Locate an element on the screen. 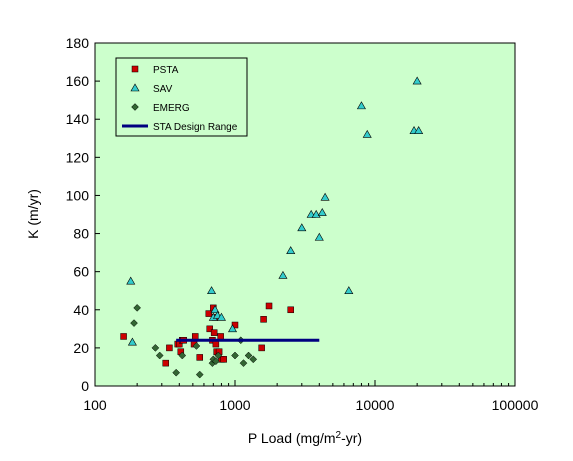 The height and width of the screenshot is (461, 573). y-tick-label: 100 is located at coordinates (78, 195).